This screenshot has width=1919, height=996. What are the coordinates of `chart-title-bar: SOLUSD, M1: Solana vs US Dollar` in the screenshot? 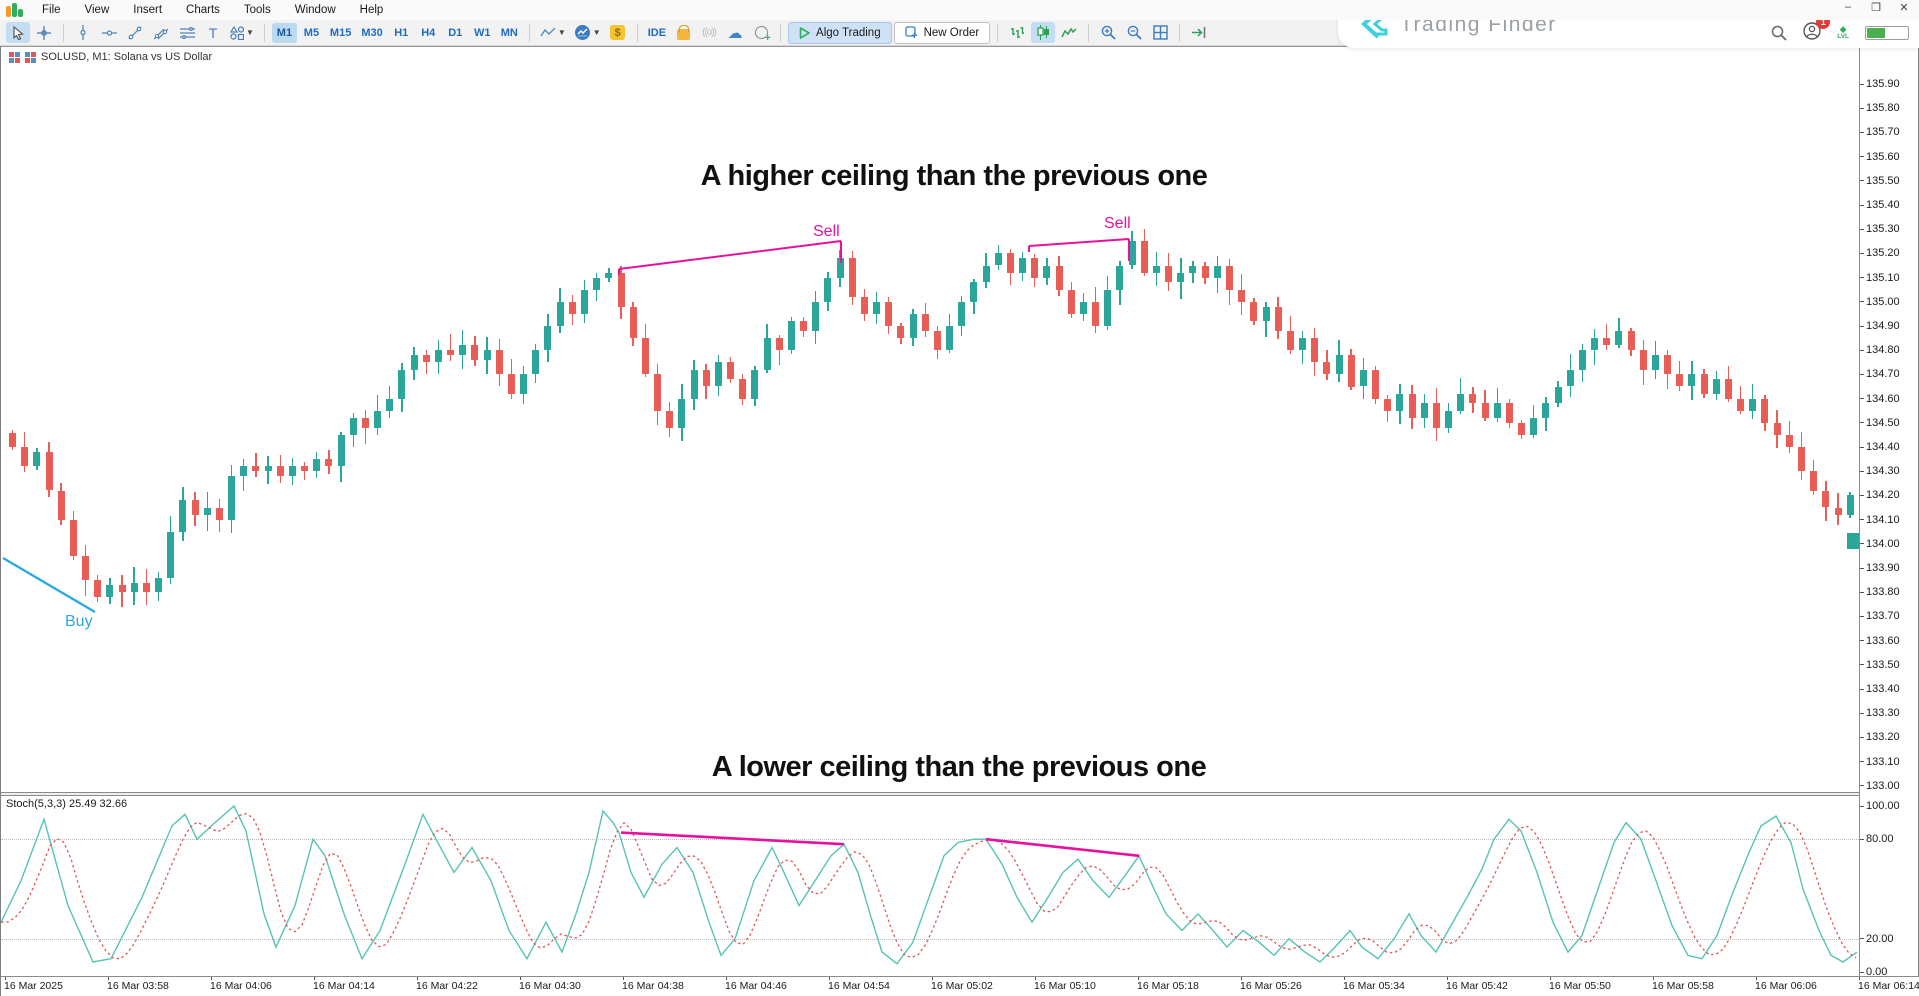 It's located at (110, 57).